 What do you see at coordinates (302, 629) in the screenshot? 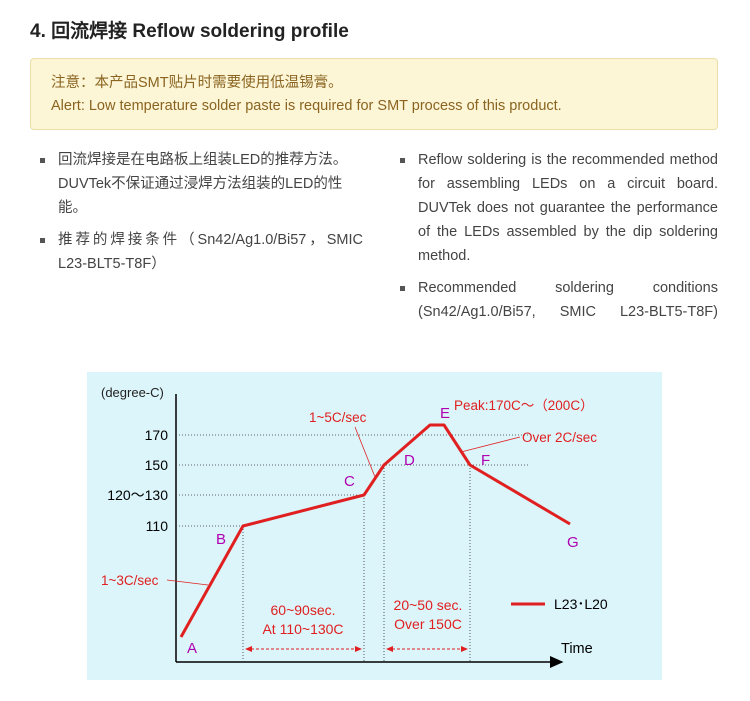
I see `annotation-soak-2: At 110~130C` at bounding box center [302, 629].